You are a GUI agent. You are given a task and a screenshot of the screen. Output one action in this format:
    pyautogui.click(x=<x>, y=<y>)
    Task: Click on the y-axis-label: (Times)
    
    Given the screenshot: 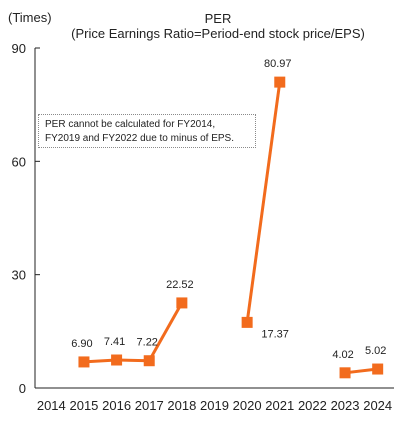 What is the action you would take?
    pyautogui.click(x=30, y=17)
    